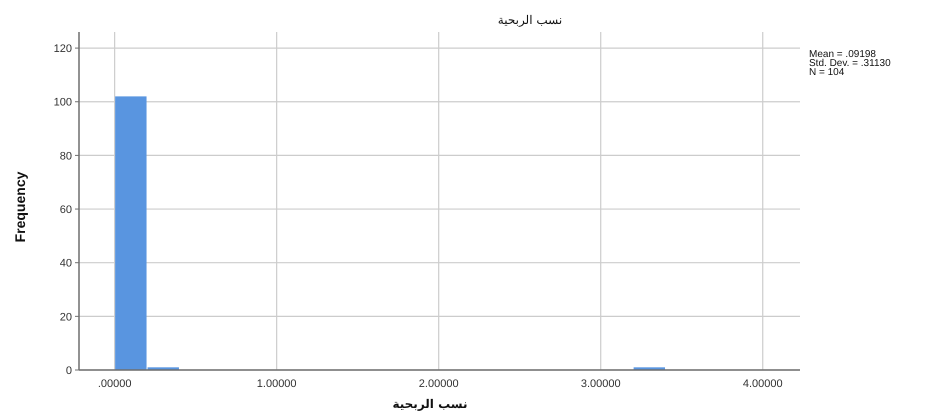 This screenshot has height=414, width=925. Describe the element at coordinates (20, 206) in the screenshot. I see `y-axis-title: Frequency` at that location.